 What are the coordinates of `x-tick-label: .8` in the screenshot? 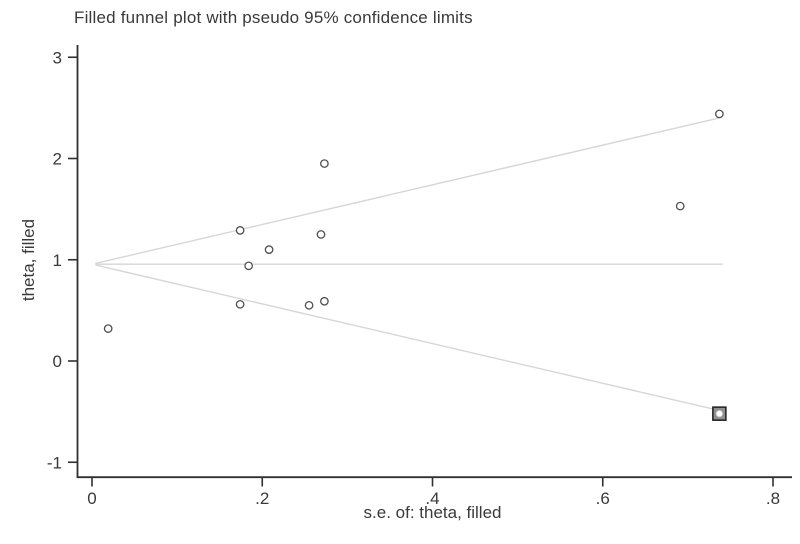 It's located at (773, 498).